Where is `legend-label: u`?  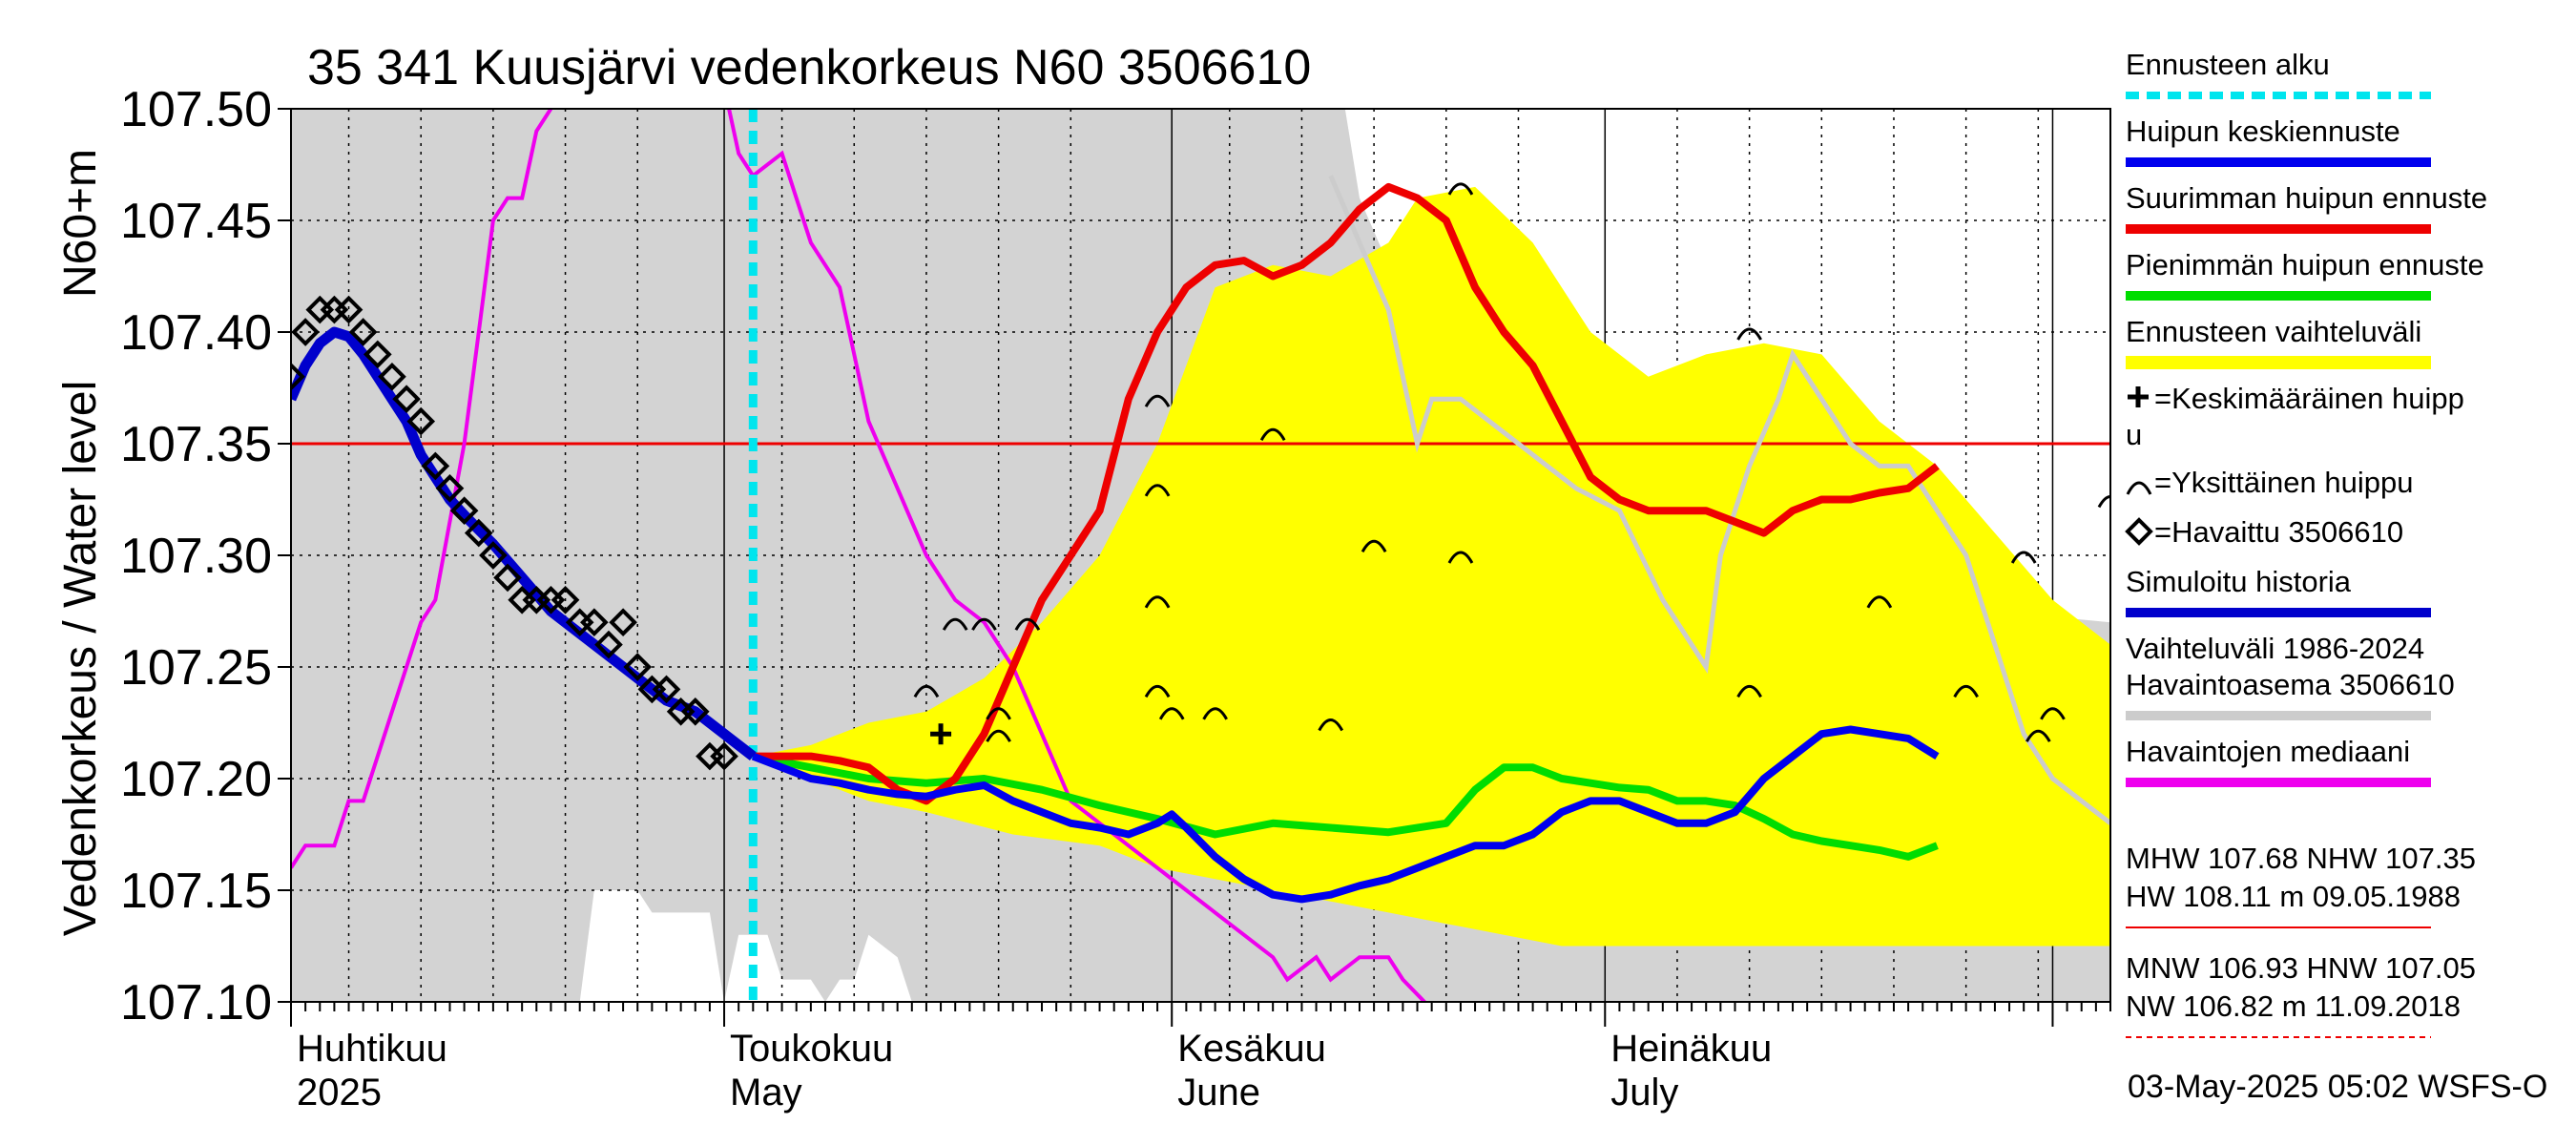
legend-label: u is located at coordinates (2134, 434).